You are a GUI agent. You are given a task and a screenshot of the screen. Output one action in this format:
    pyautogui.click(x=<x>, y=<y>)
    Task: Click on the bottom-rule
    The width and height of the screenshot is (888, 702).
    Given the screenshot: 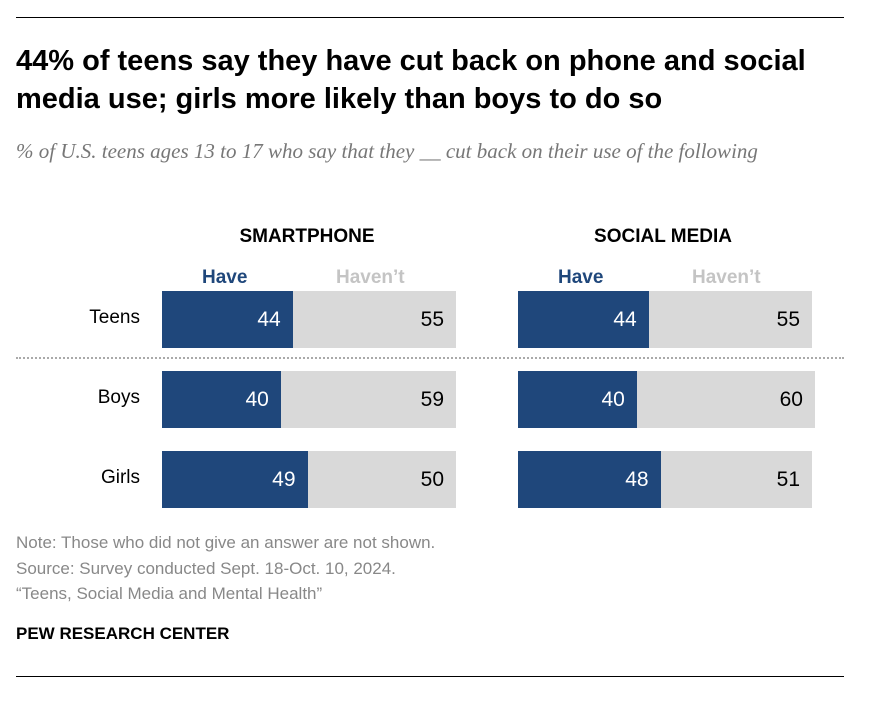 What is the action you would take?
    pyautogui.click(x=430, y=676)
    